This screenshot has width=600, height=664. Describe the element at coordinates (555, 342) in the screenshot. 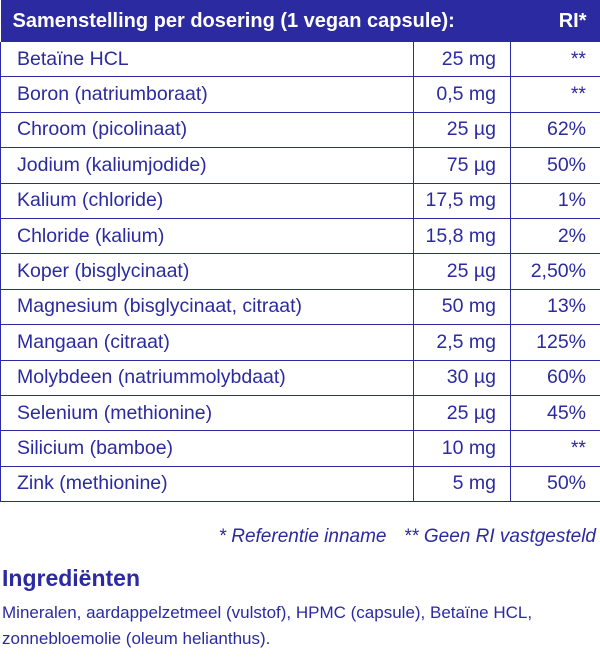

I see `nutrient-ri: 125%` at that location.